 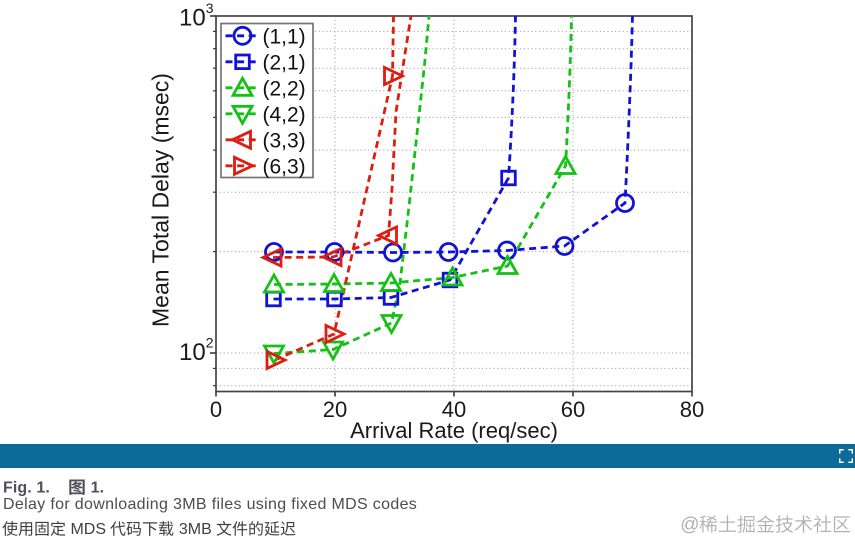 What do you see at coordinates (284, 62) in the screenshot?
I see `svg-text: (2,1)` at bounding box center [284, 62].